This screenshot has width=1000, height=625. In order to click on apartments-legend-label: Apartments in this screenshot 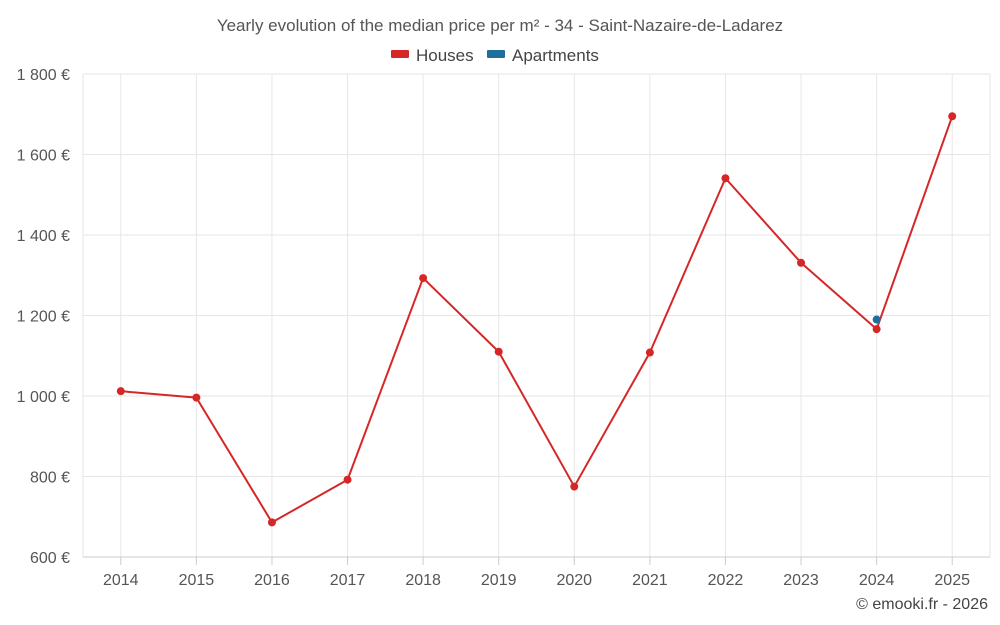, I will do `click(555, 55)`.